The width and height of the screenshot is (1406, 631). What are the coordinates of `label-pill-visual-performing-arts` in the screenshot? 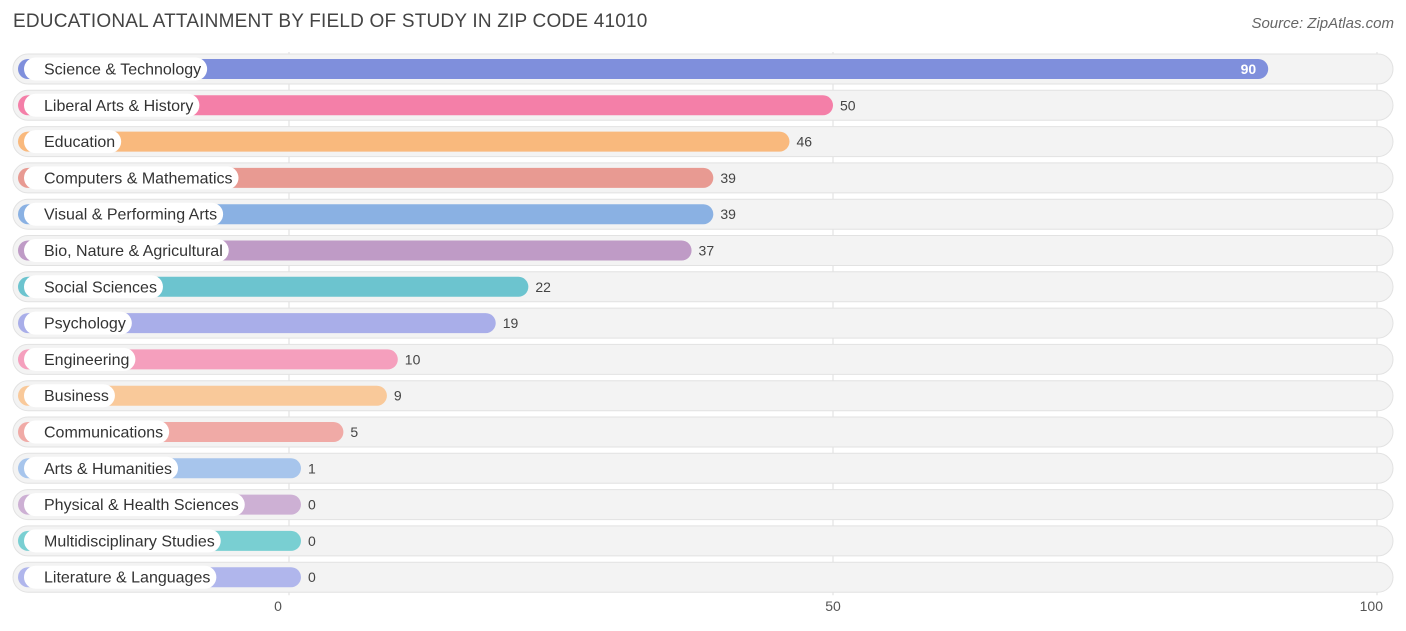 It's located at (124, 214).